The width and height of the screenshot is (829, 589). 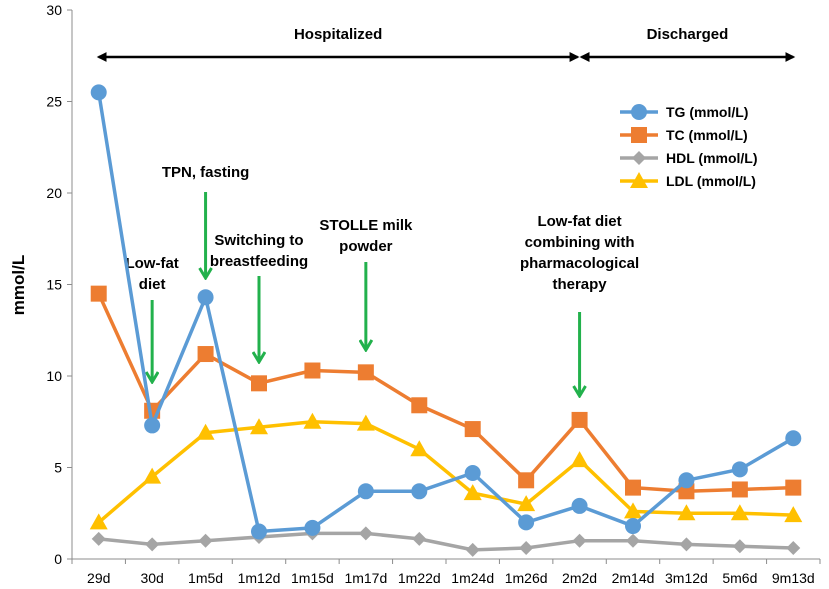 I want to click on series-line-ldl, so click(x=445, y=472).